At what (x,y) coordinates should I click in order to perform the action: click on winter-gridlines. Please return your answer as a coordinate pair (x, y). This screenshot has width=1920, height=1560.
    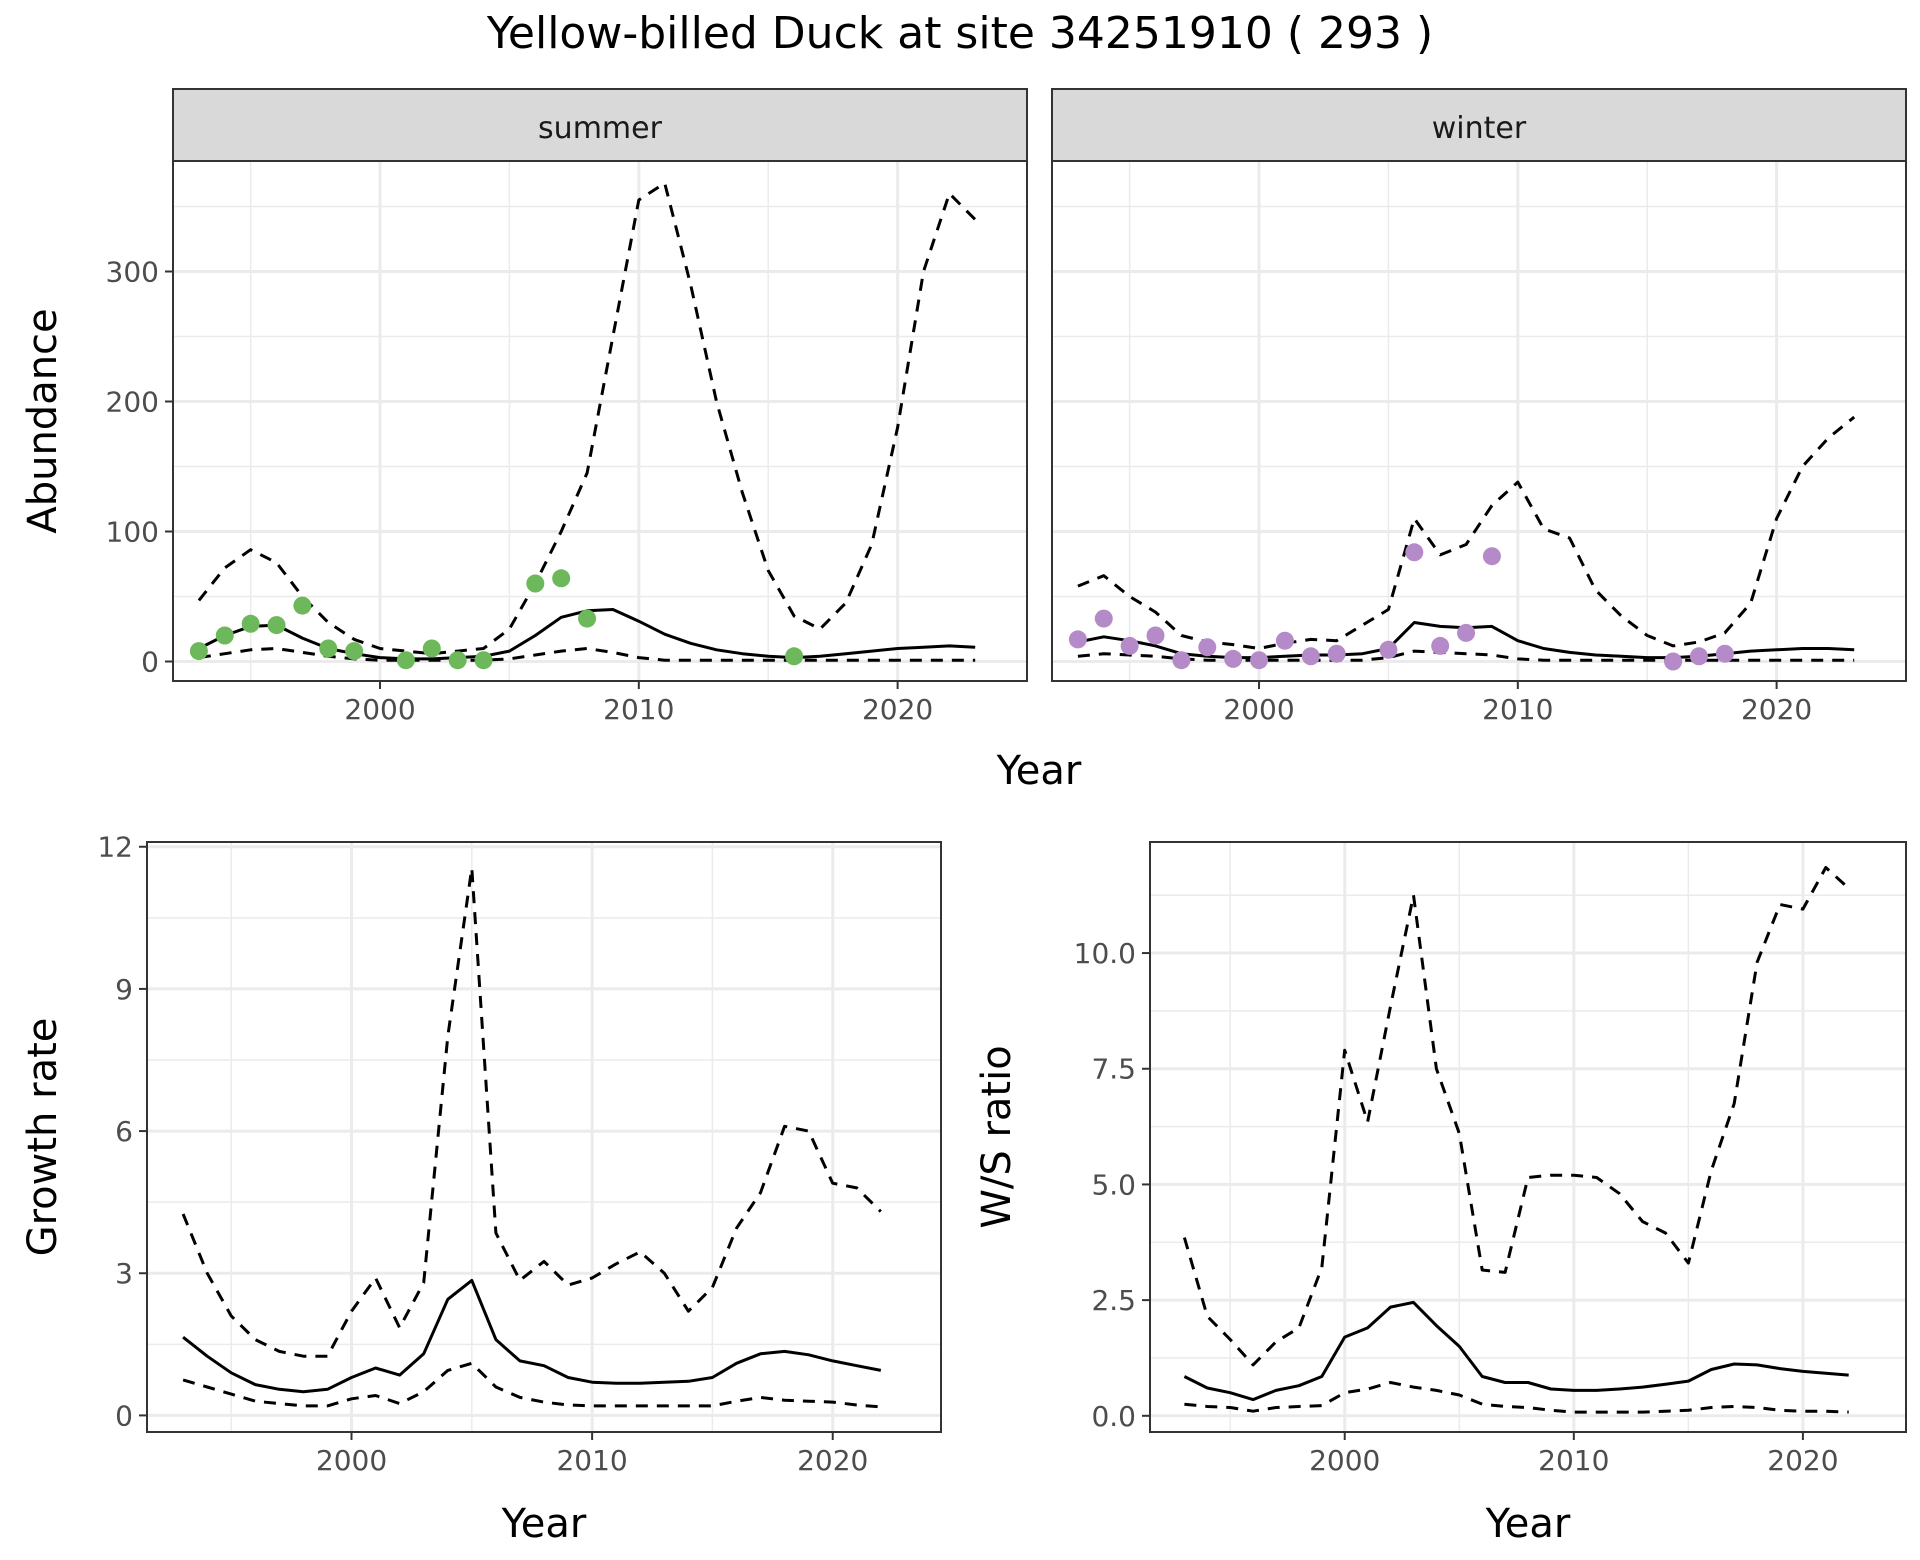
    Looking at the image, I should click on (1479, 421).